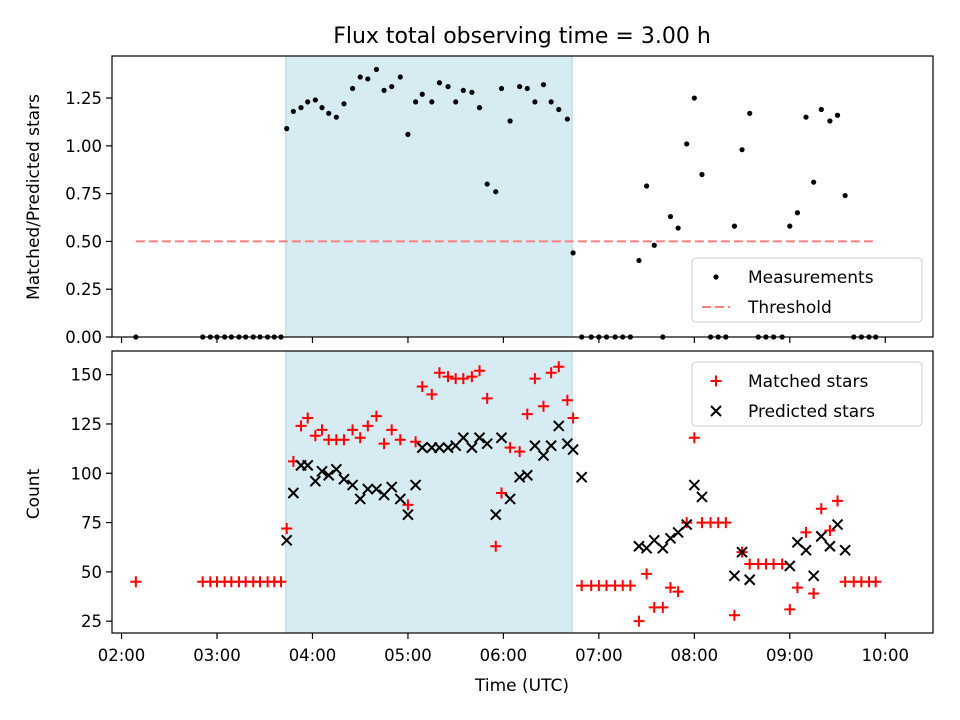 The image size is (960, 720). Describe the element at coordinates (790, 655) in the screenshot. I see `x-tick-label: 09:00` at that location.